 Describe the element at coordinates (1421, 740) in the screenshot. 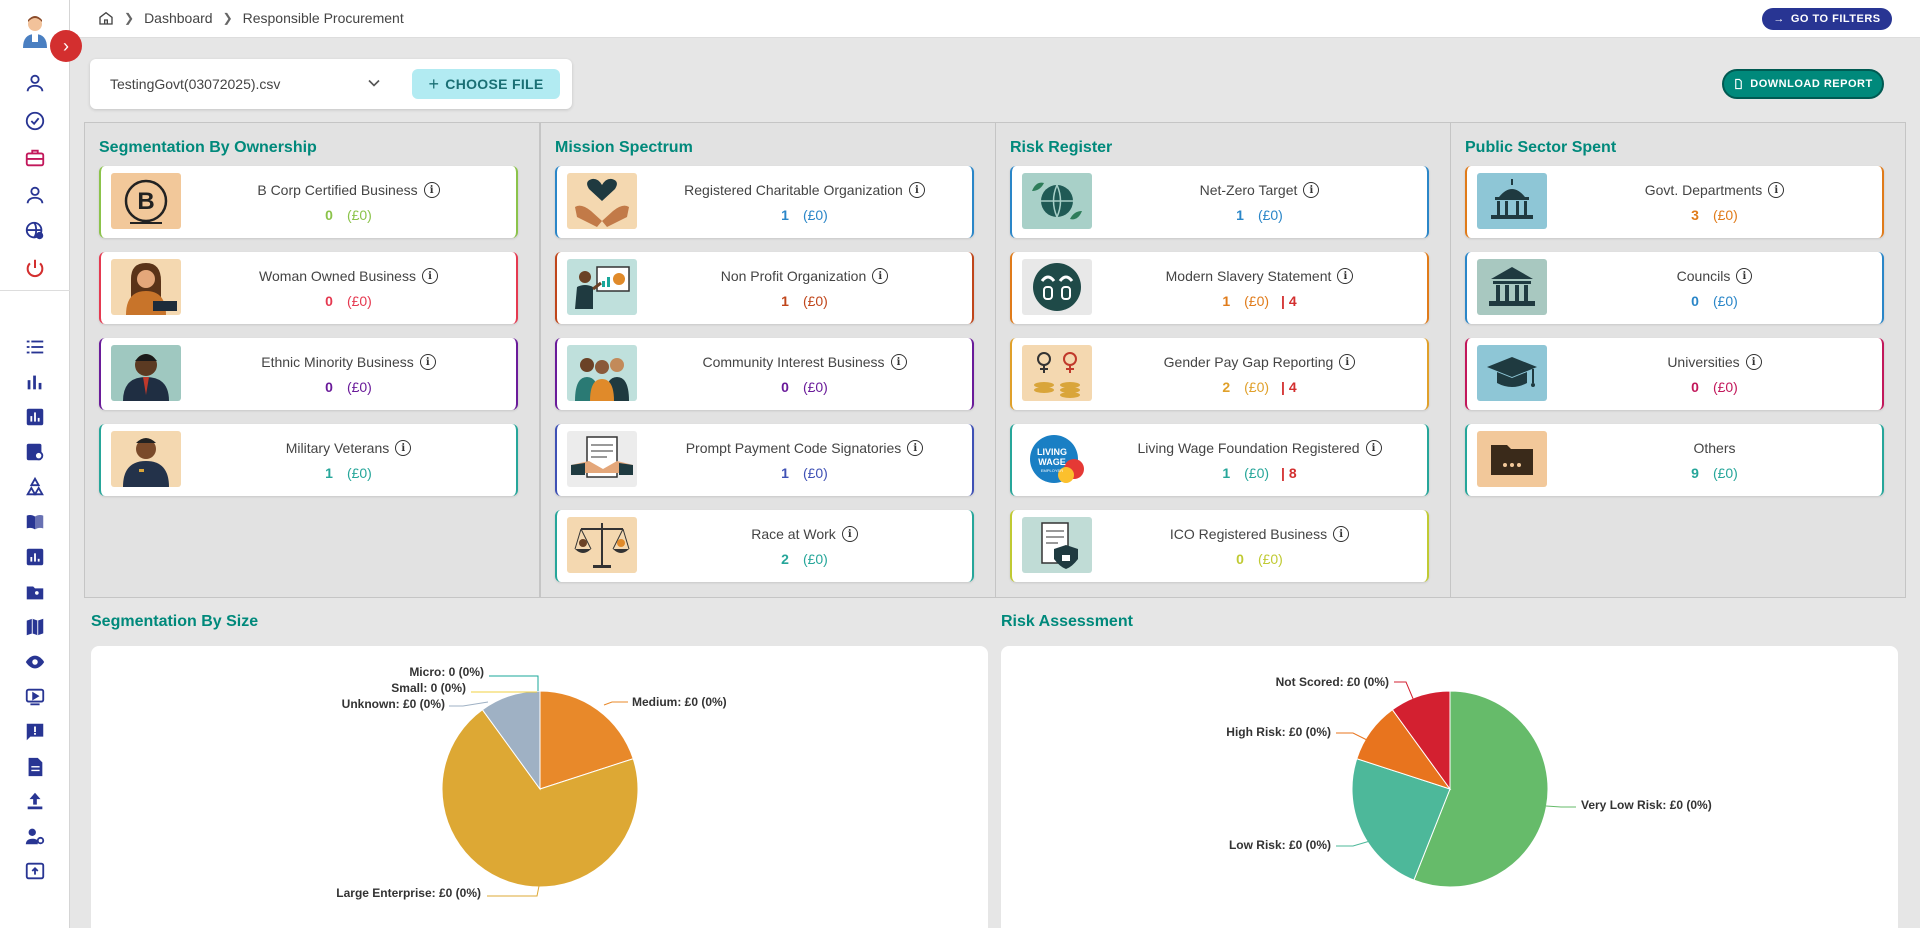

I see `pie-slice-not-scored` at that location.